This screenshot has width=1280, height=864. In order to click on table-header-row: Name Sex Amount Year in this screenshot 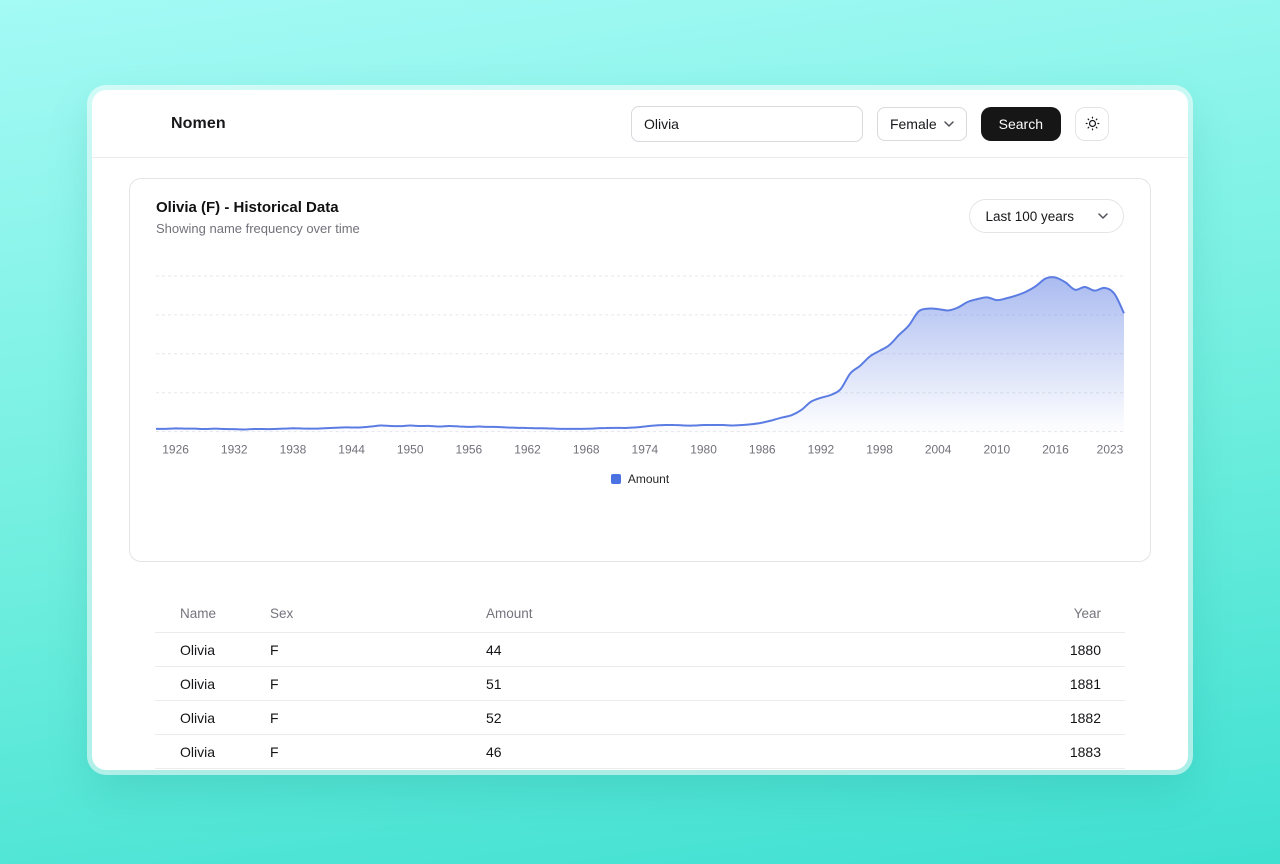, I will do `click(640, 615)`.